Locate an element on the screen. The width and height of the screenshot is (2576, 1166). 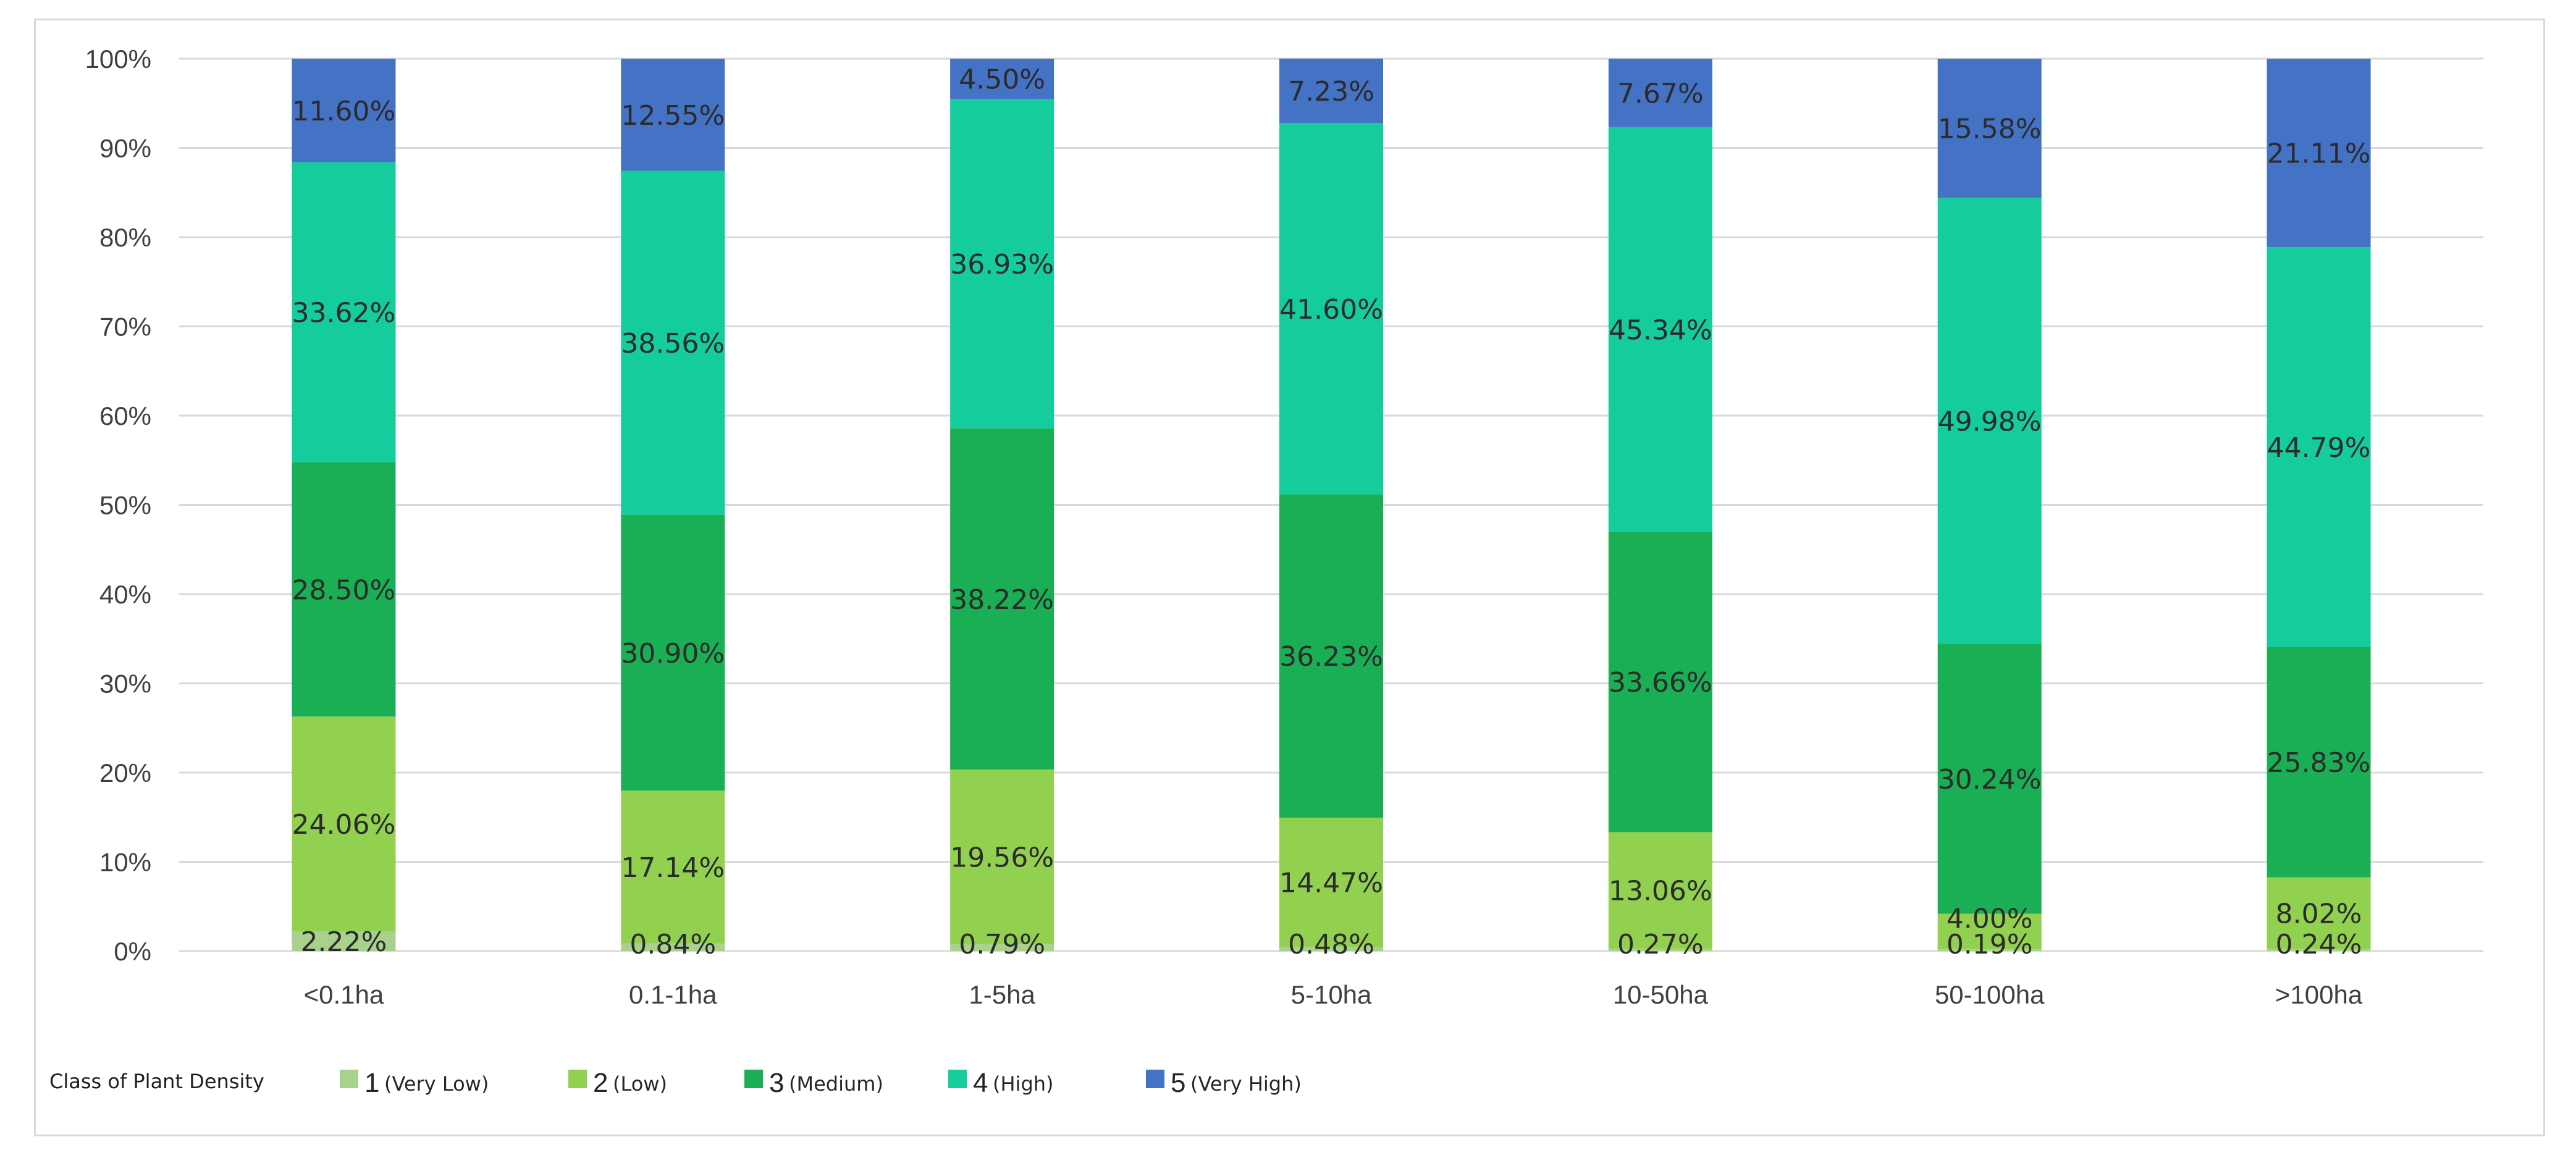
data-label: 7.67% is located at coordinates (1660, 93).